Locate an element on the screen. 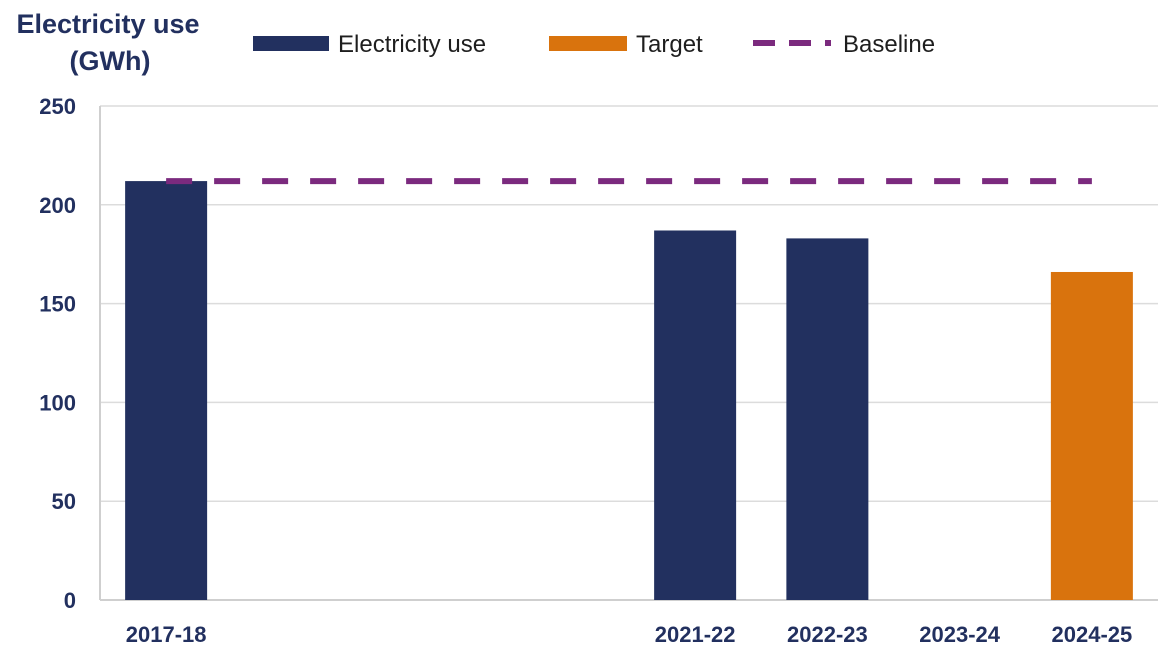 The height and width of the screenshot is (647, 1159). x-tick-label: 2017-18 is located at coordinates (166, 634).